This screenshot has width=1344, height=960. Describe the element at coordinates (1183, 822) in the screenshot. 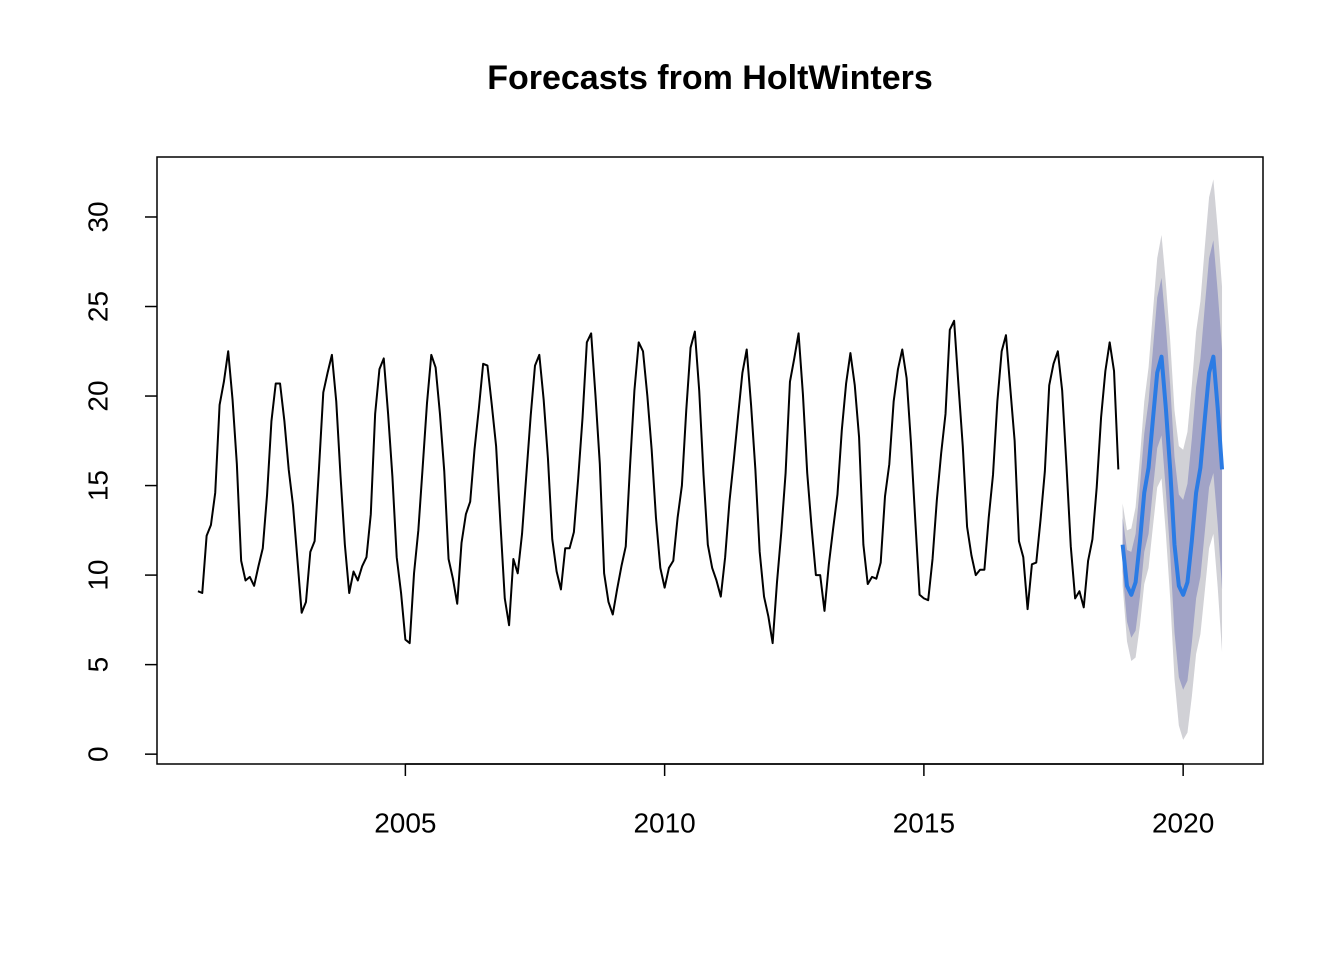

I see `x-tick-label: 2020` at that location.